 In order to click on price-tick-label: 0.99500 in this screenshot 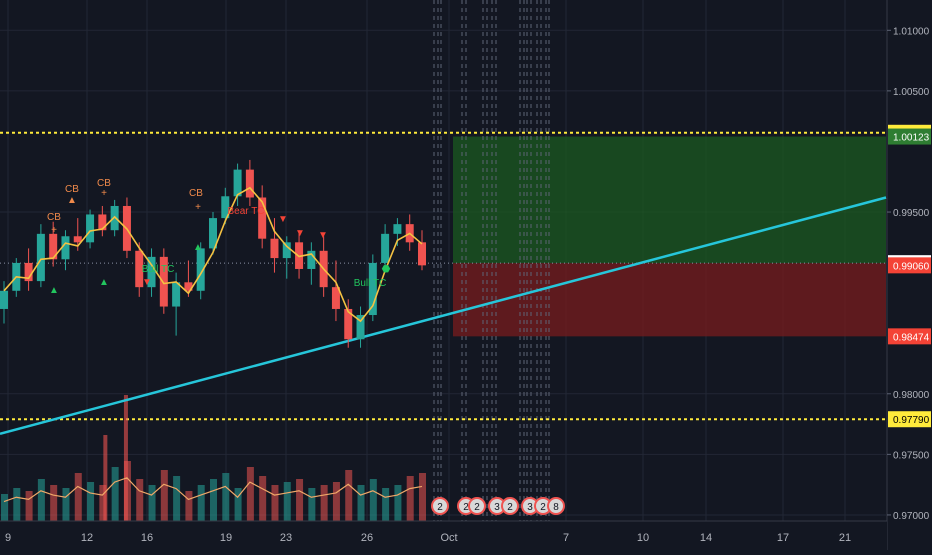, I will do `click(911, 213)`.